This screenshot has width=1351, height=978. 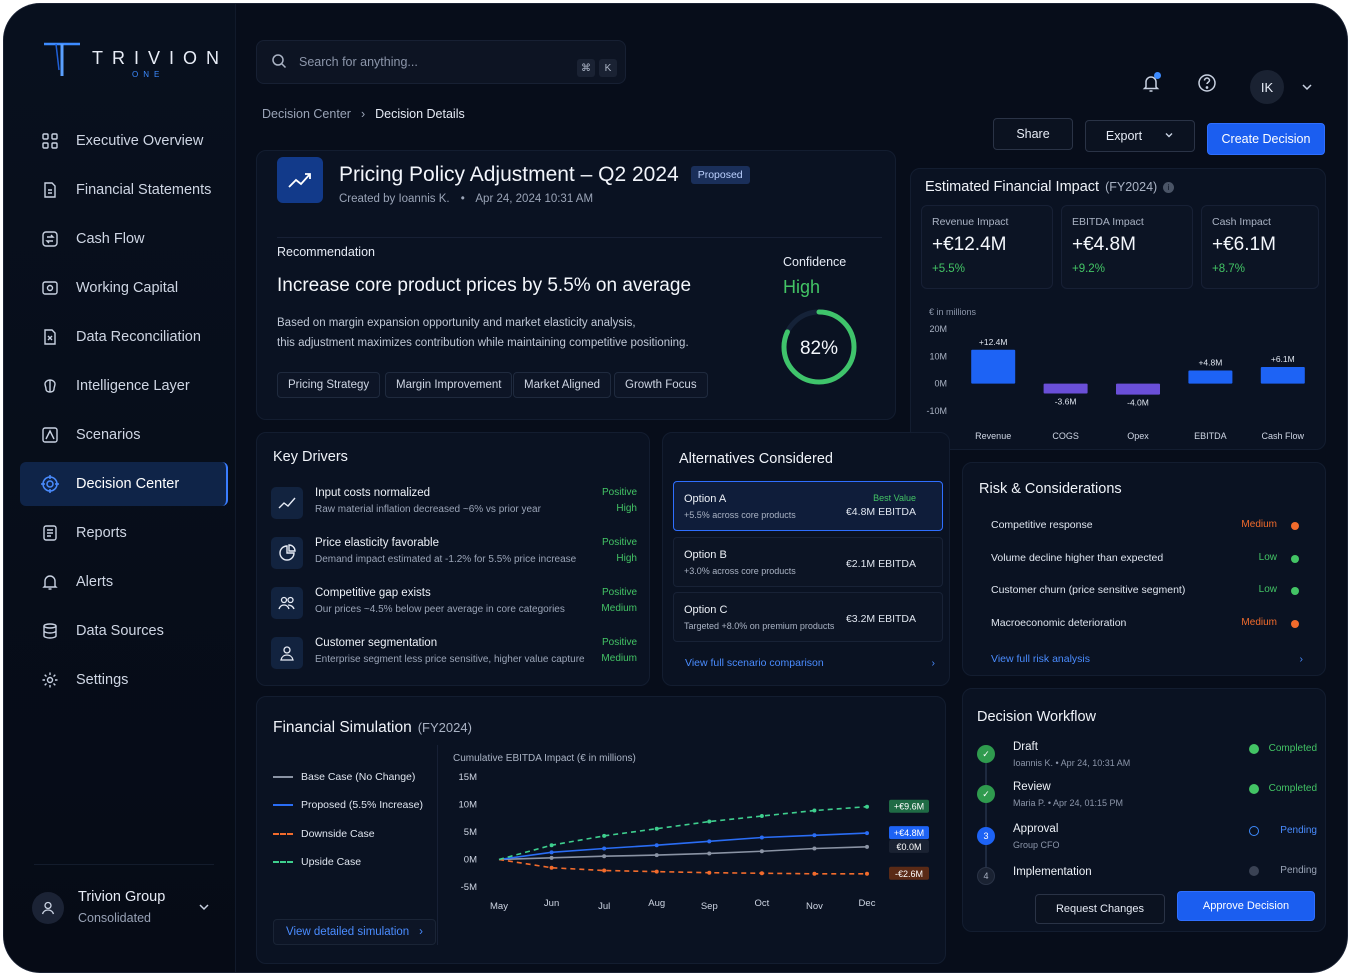 I want to click on check-icon: ✓, so click(x=986, y=754).